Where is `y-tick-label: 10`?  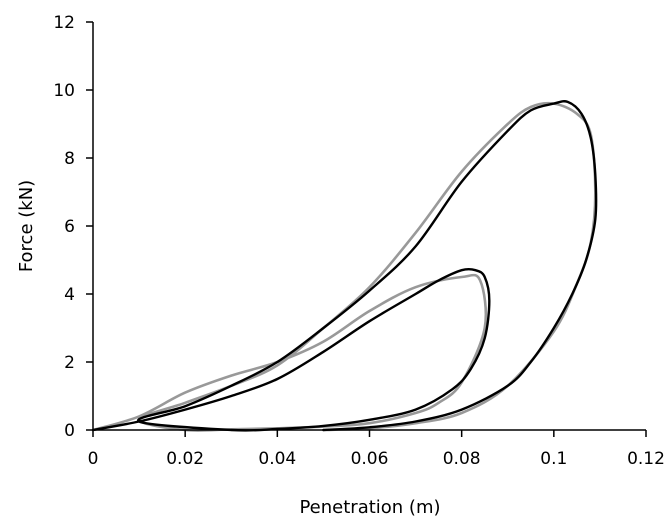 y-tick-label: 10 is located at coordinates (64, 91).